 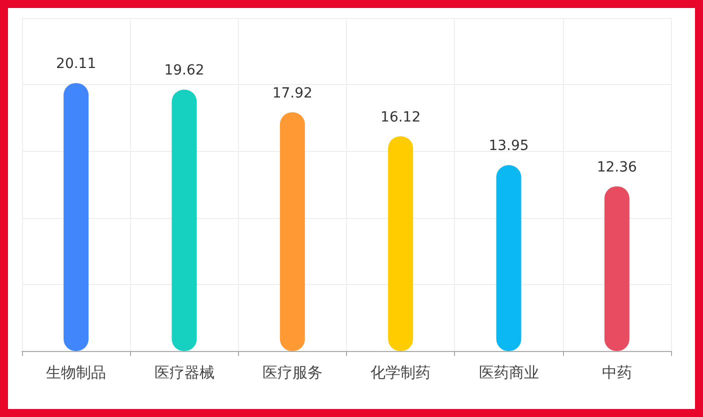 I want to click on data-label: 13.95, so click(x=508, y=146).